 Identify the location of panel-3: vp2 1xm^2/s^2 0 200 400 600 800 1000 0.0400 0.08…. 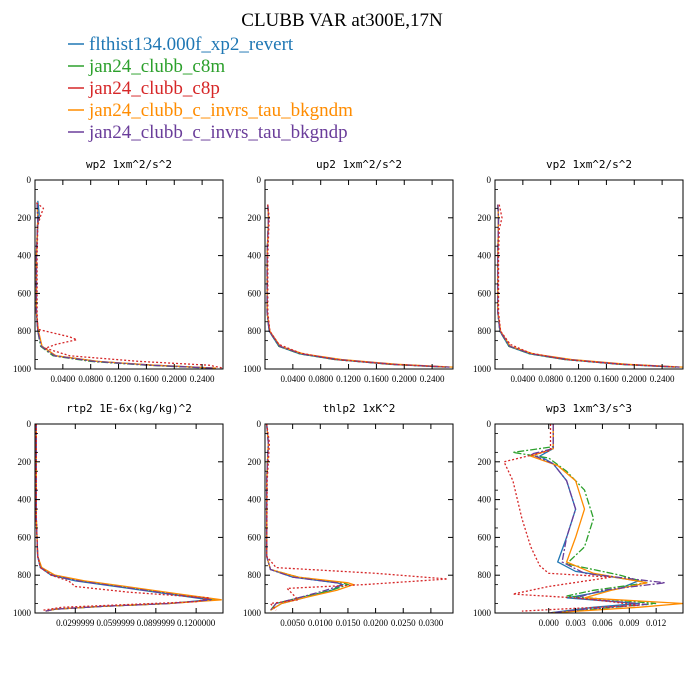
(578, 271).